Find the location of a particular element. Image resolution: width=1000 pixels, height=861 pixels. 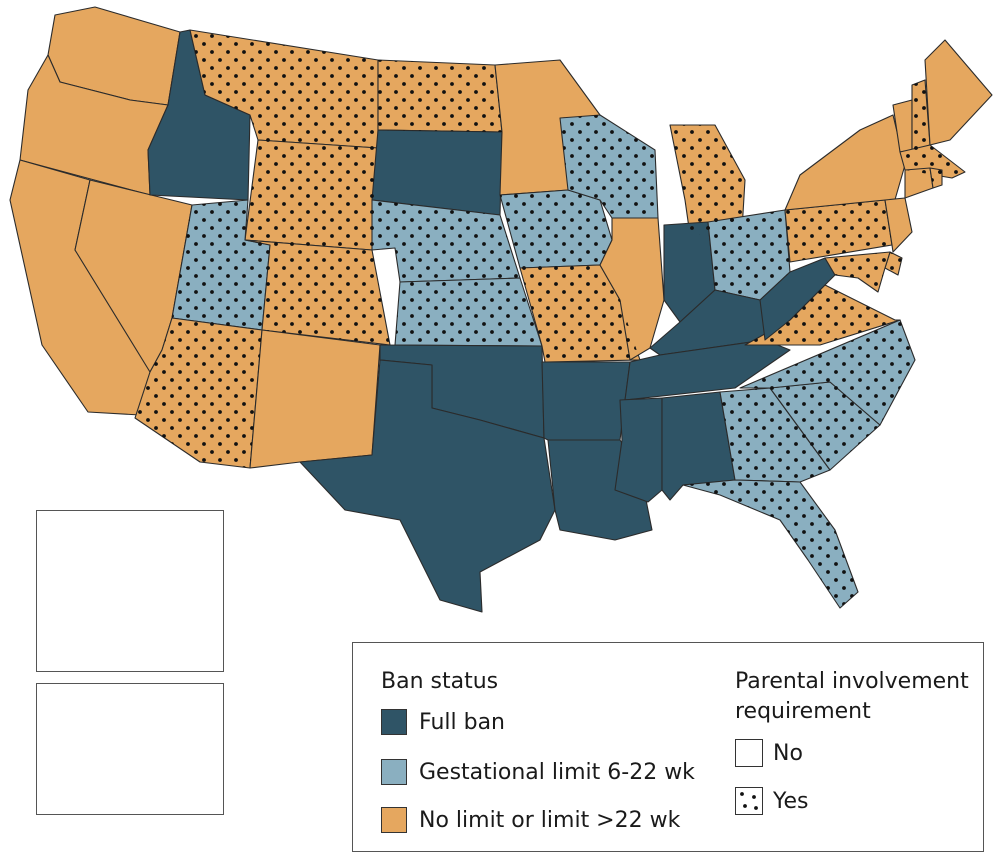

state-WY is located at coordinates (311, 195).